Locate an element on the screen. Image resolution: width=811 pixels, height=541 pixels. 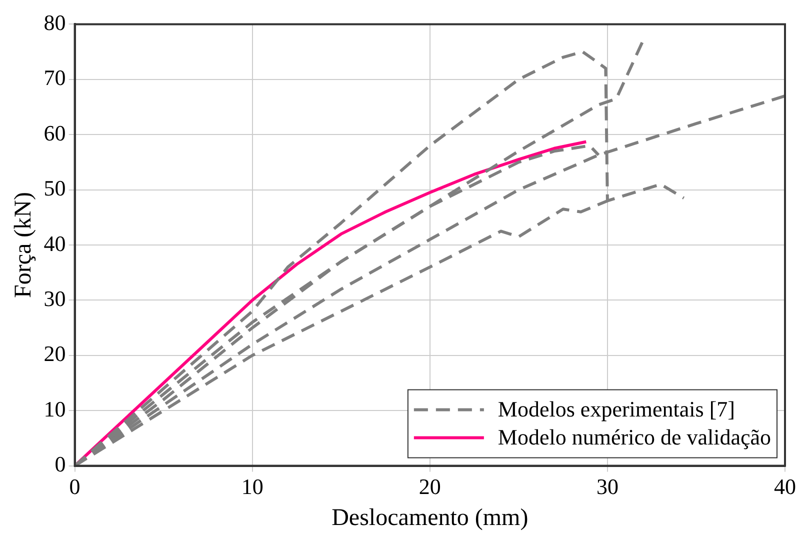
y-tick-label: 80 is located at coordinates (55, 22).